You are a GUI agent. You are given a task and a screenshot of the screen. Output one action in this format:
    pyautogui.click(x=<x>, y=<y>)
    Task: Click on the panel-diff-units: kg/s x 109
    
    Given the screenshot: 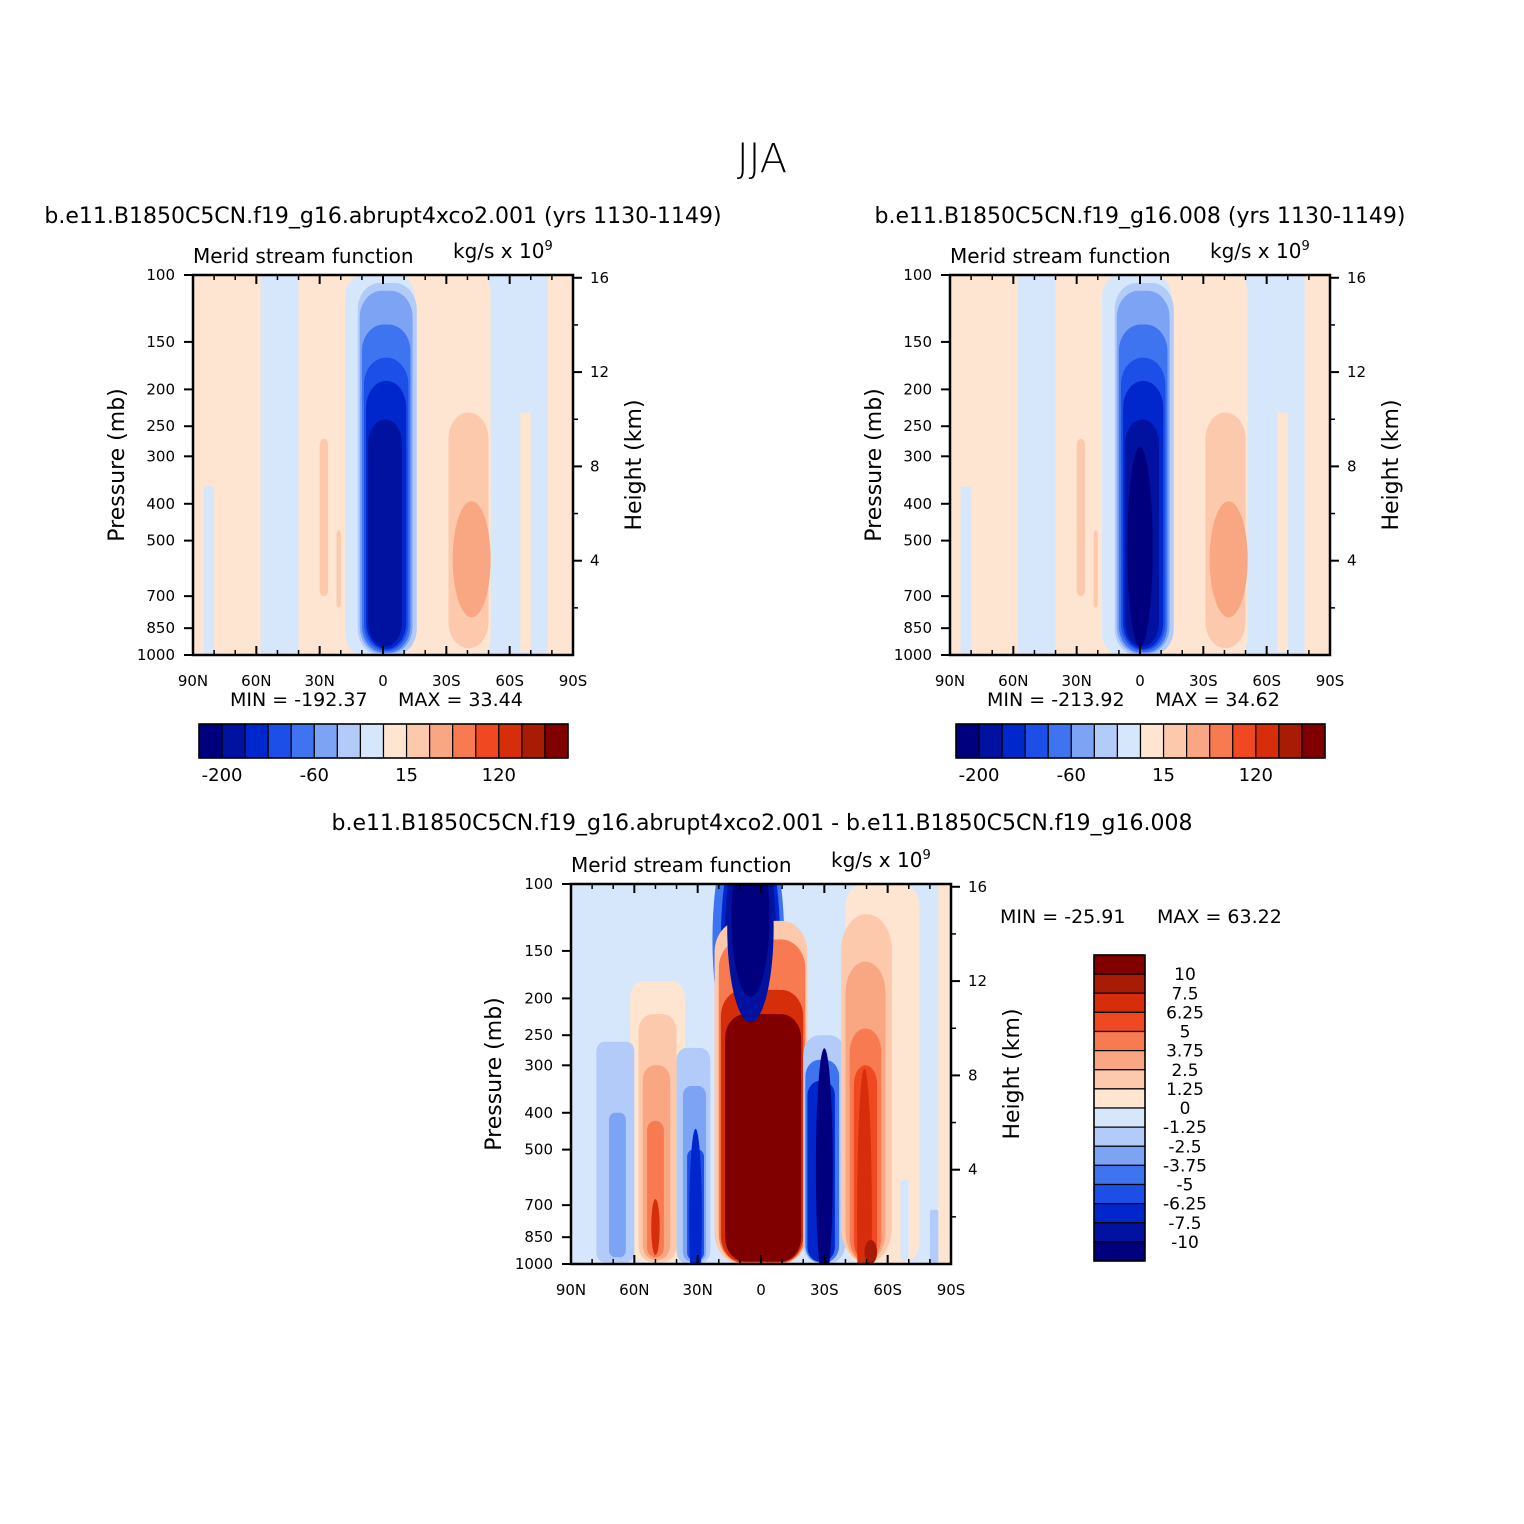 What is the action you would take?
    pyautogui.click(x=881, y=860)
    